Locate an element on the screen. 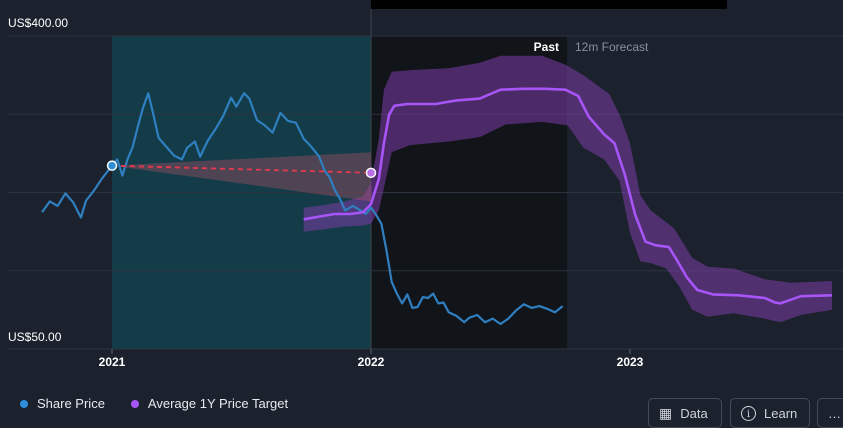 This screenshot has height=428, width=843. x-tick-label: 2022 is located at coordinates (371, 362).